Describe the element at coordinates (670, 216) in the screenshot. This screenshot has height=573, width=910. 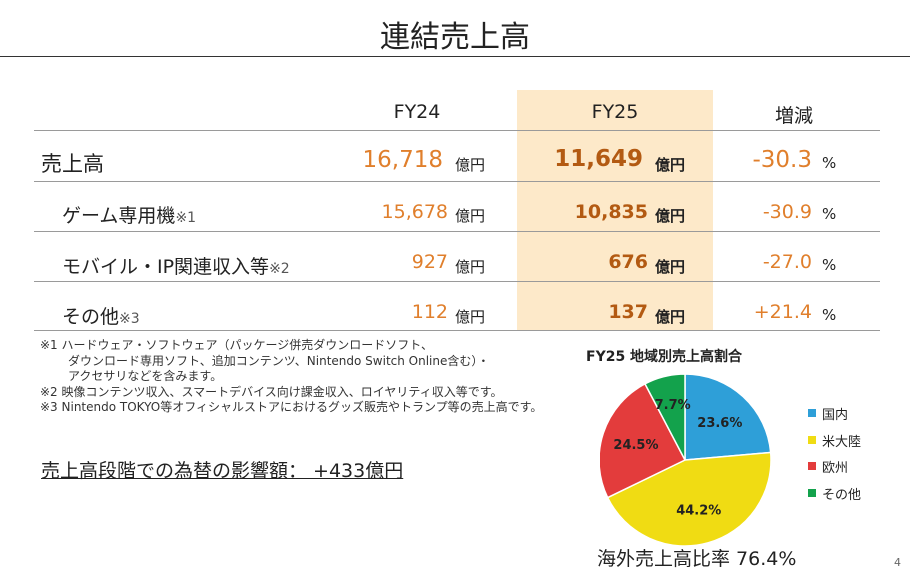
I see `platform-fy25-unit: 億円` at that location.